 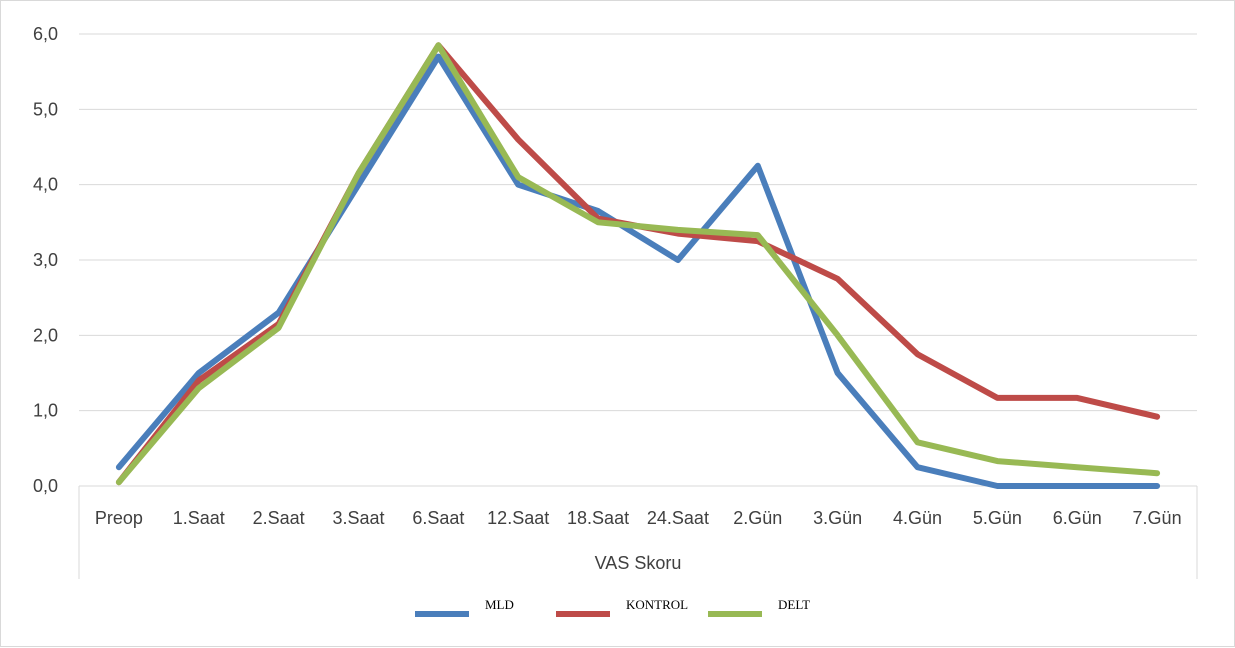 What do you see at coordinates (837, 518) in the screenshot?
I see `x-tick-label: 3.Gün` at bounding box center [837, 518].